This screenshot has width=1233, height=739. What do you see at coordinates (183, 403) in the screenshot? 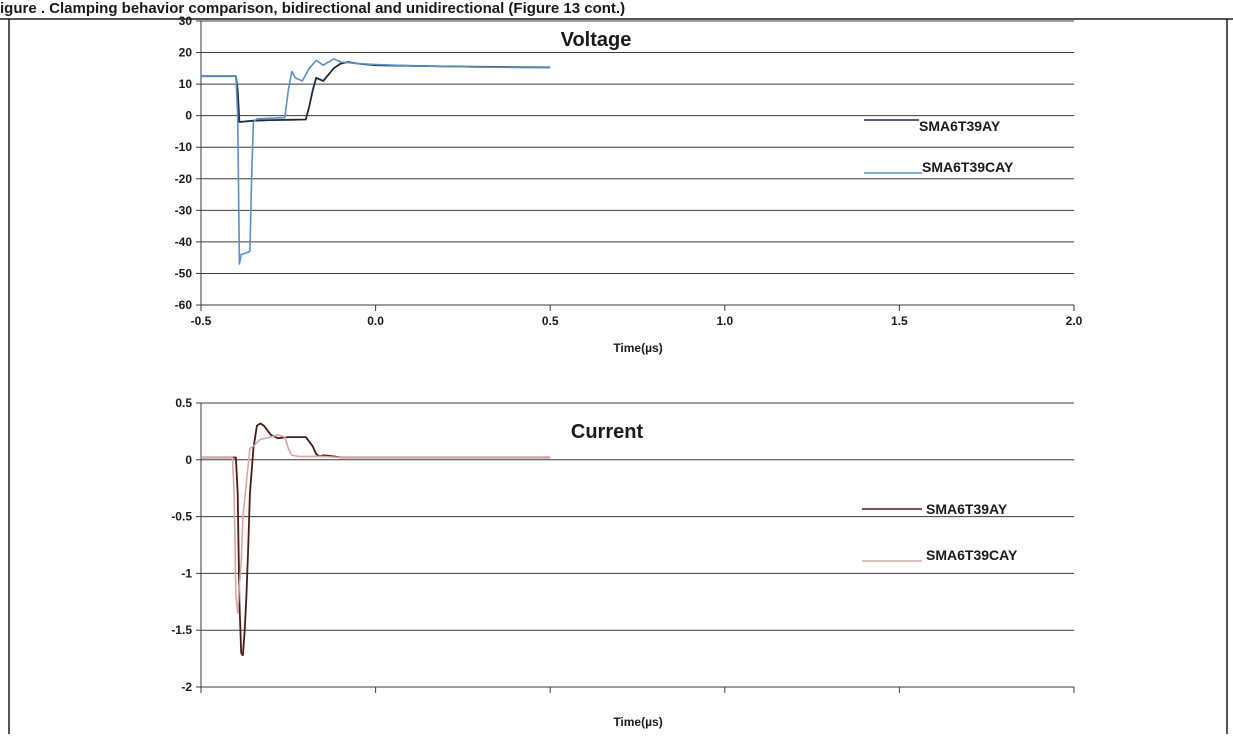
I see `y-tick-label: 0.5` at bounding box center [183, 403].